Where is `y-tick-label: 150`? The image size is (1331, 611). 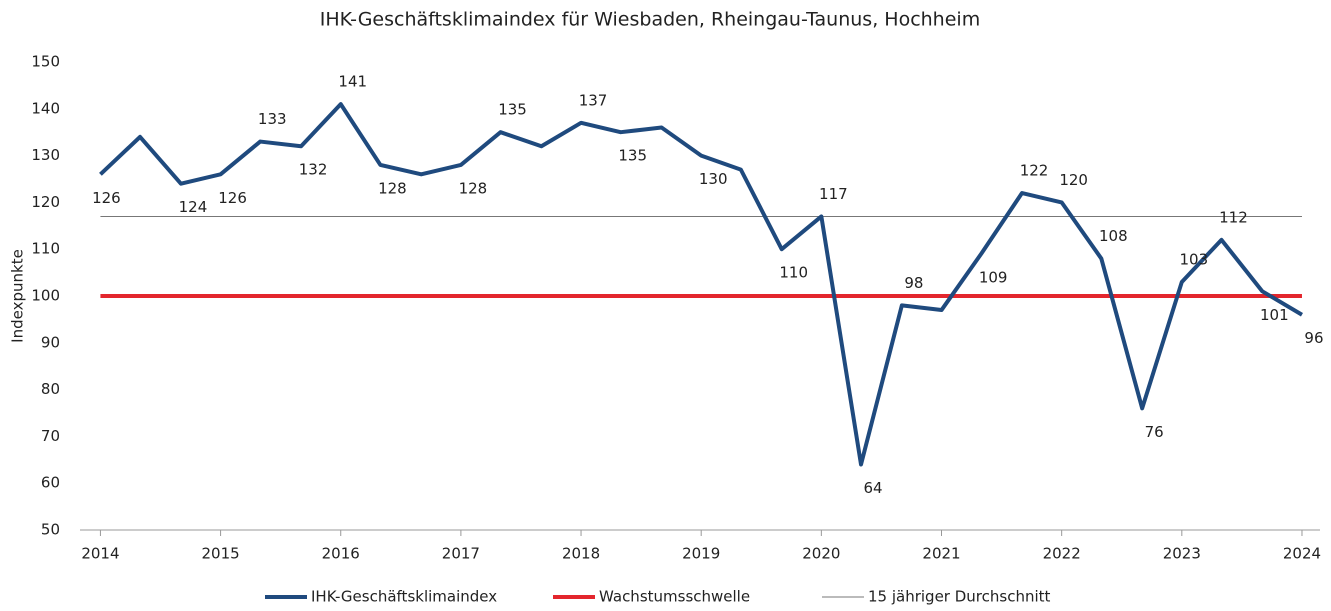
y-tick-label: 150 is located at coordinates (45, 62).